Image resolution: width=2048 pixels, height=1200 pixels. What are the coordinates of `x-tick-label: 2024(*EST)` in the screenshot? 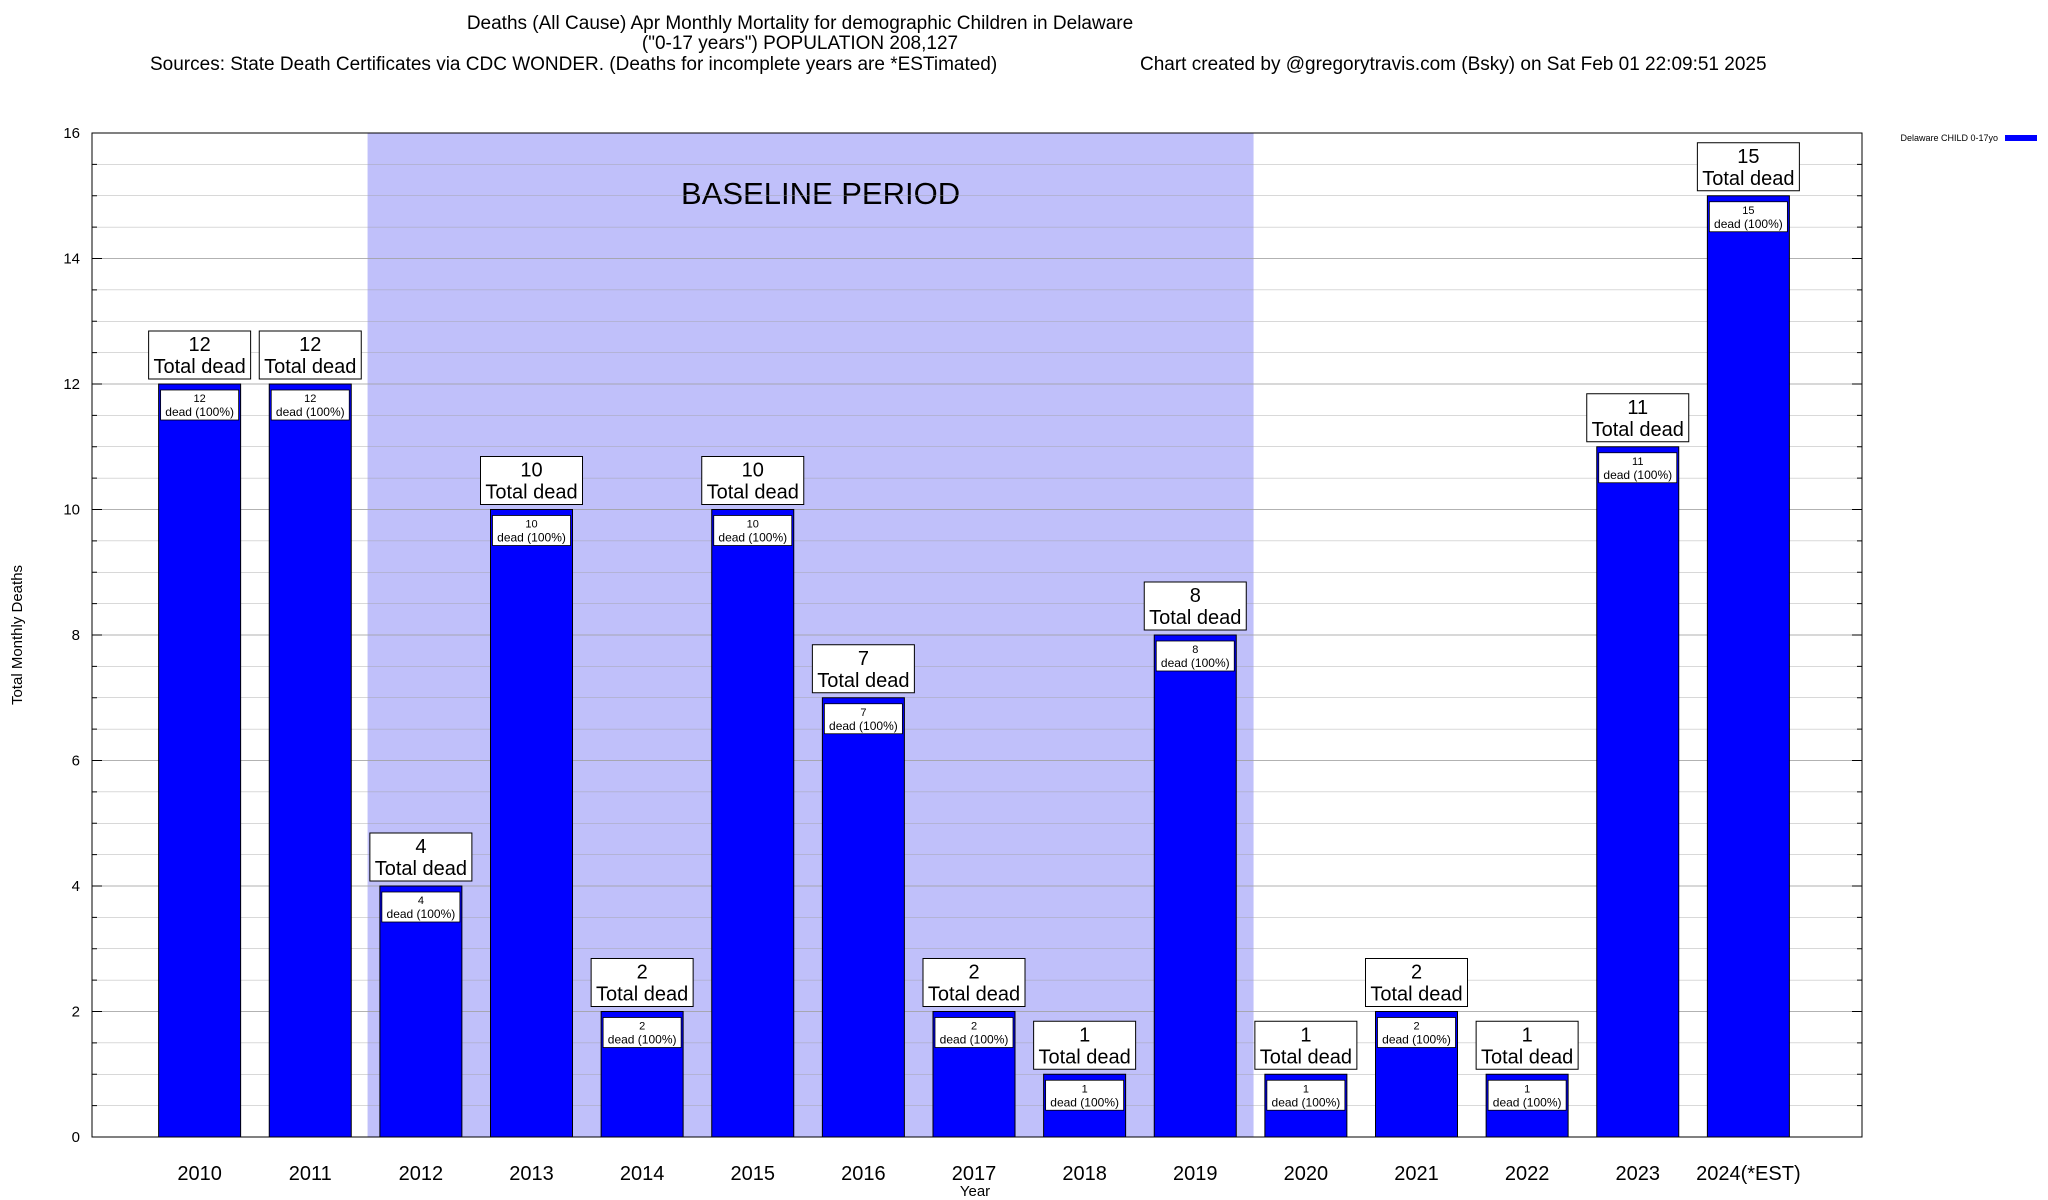 It's located at (1748, 1174).